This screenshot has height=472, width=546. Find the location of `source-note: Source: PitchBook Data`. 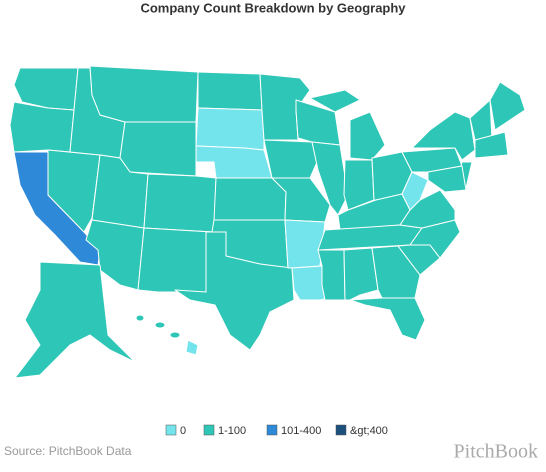

source-note: Source: PitchBook Data is located at coordinates (68, 451).